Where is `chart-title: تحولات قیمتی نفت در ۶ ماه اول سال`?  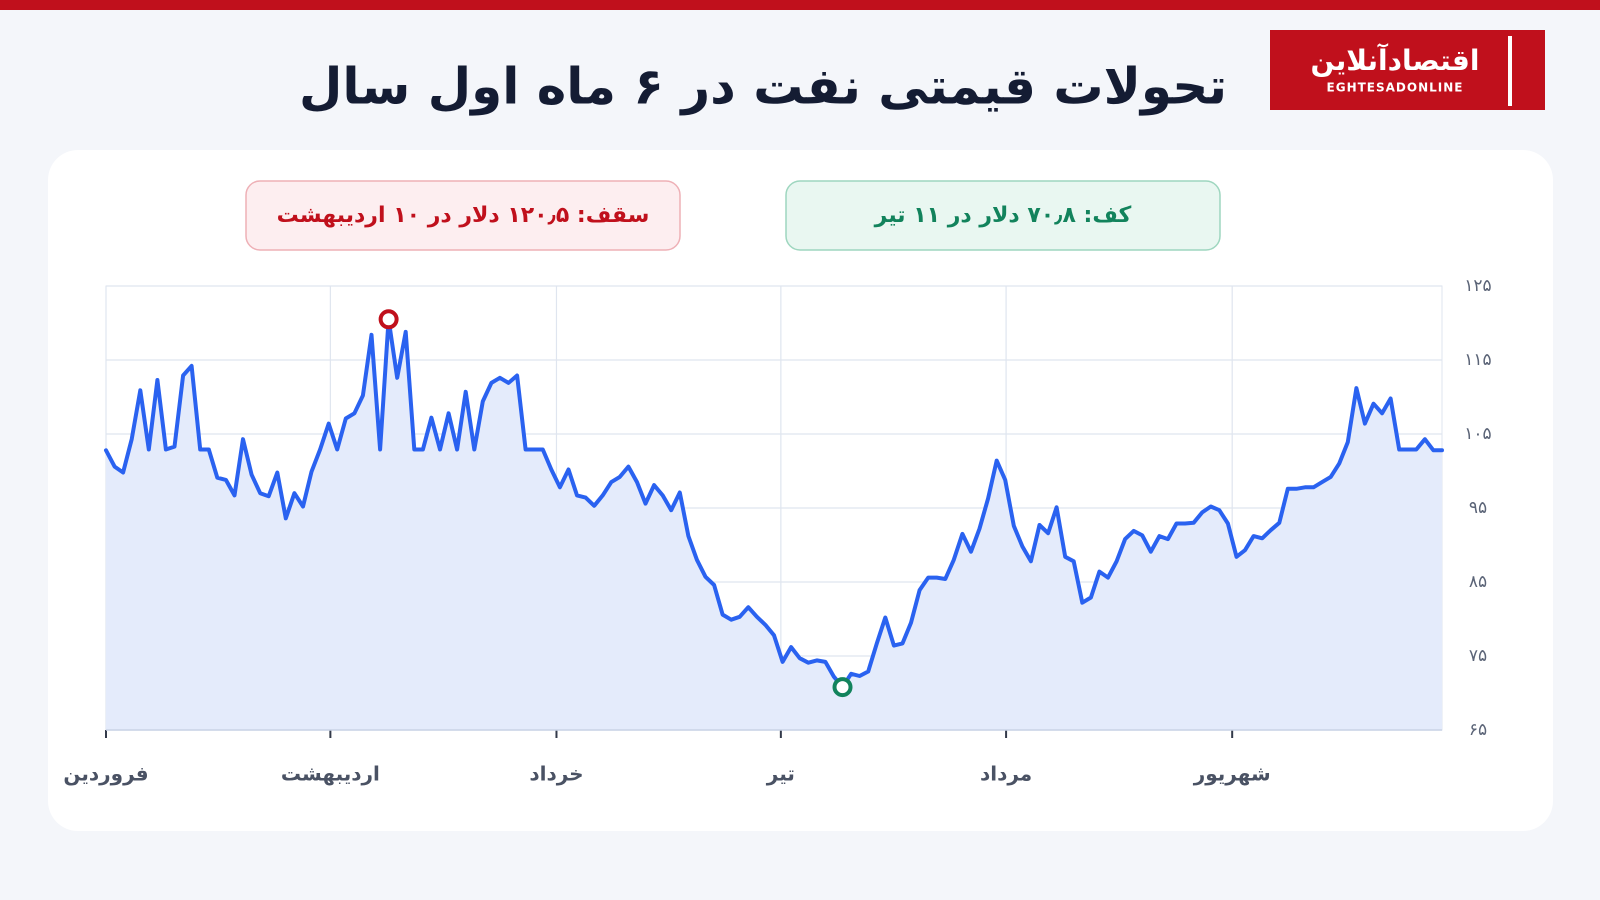
chart-title: تحولات قیمتی نفت در ۶ ماه اول سال is located at coordinates (763, 87).